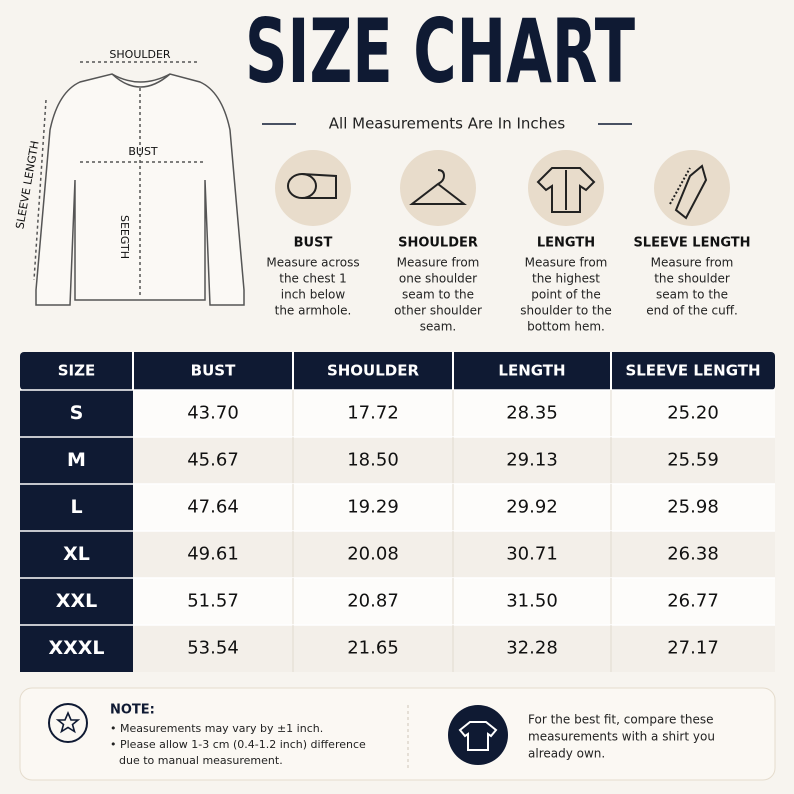 The width and height of the screenshot is (794, 794). I want to click on measurement-value: 27.17, so click(693, 648).